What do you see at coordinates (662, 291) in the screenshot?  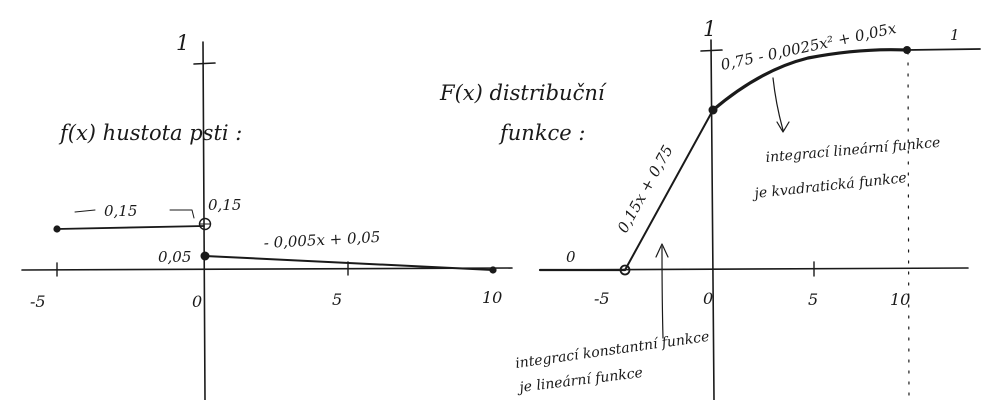 I see `arrow-linear-note` at bounding box center [662, 291].